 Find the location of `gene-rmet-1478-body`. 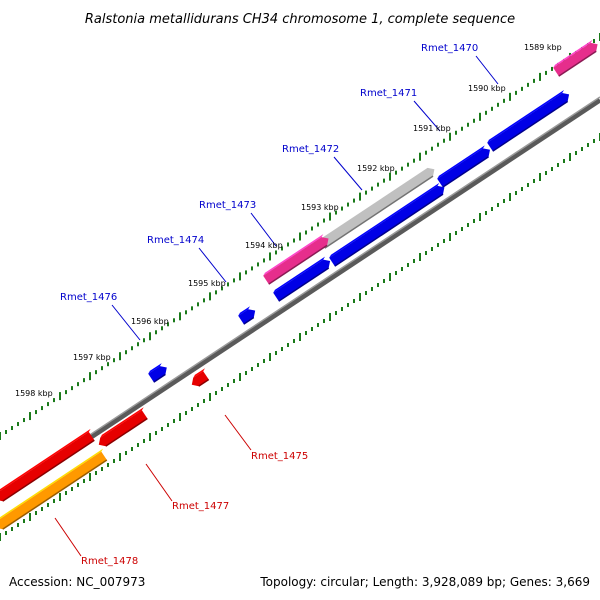

gene-rmet-1478-body is located at coordinates (53, 490).